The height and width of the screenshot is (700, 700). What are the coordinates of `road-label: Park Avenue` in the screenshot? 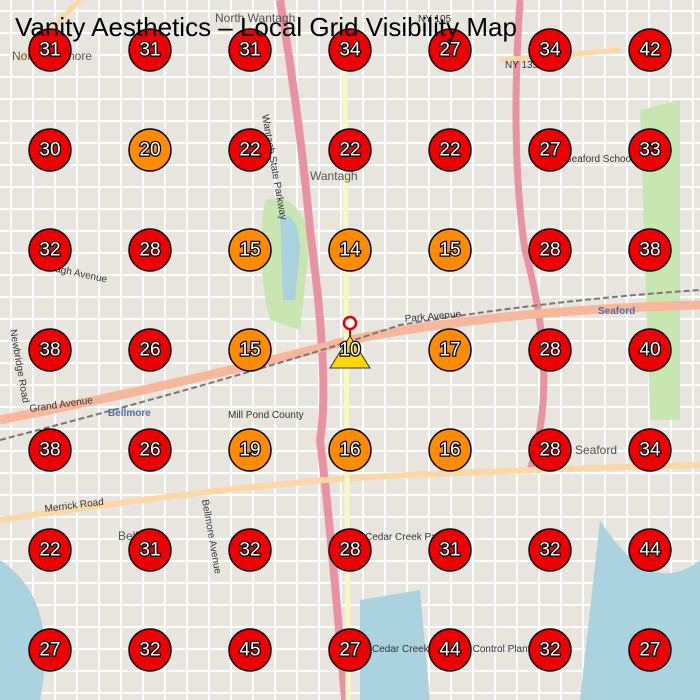 It's located at (433, 317).